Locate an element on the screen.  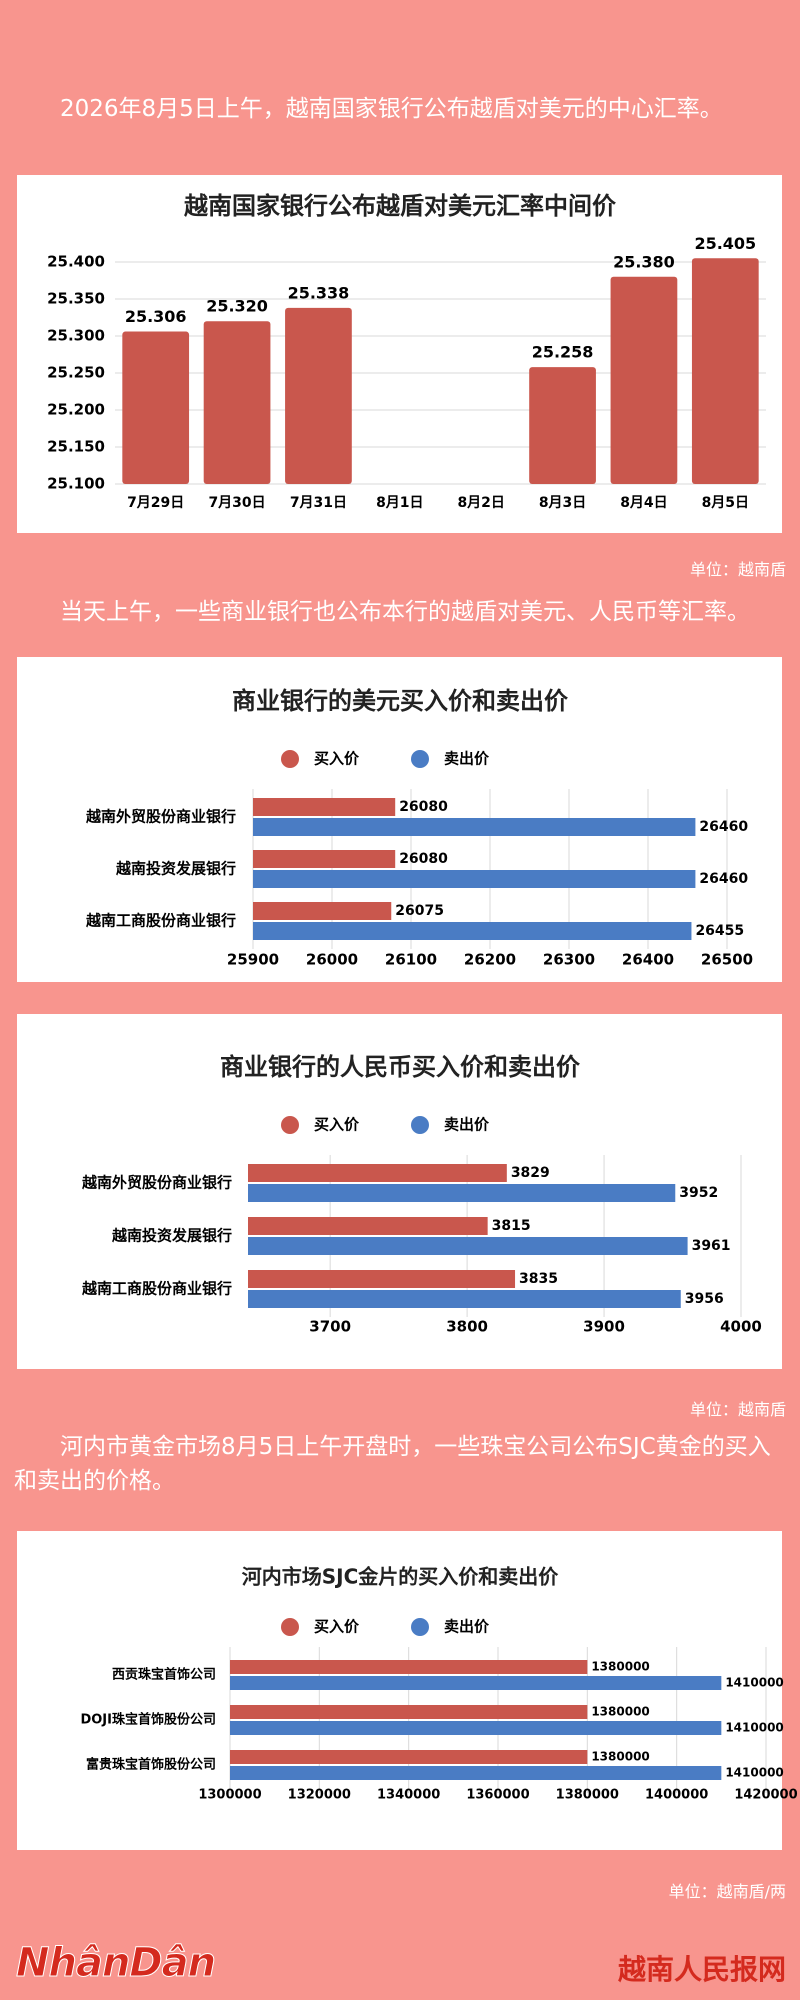
x-tick-label: 8月1日 is located at coordinates (399, 503).